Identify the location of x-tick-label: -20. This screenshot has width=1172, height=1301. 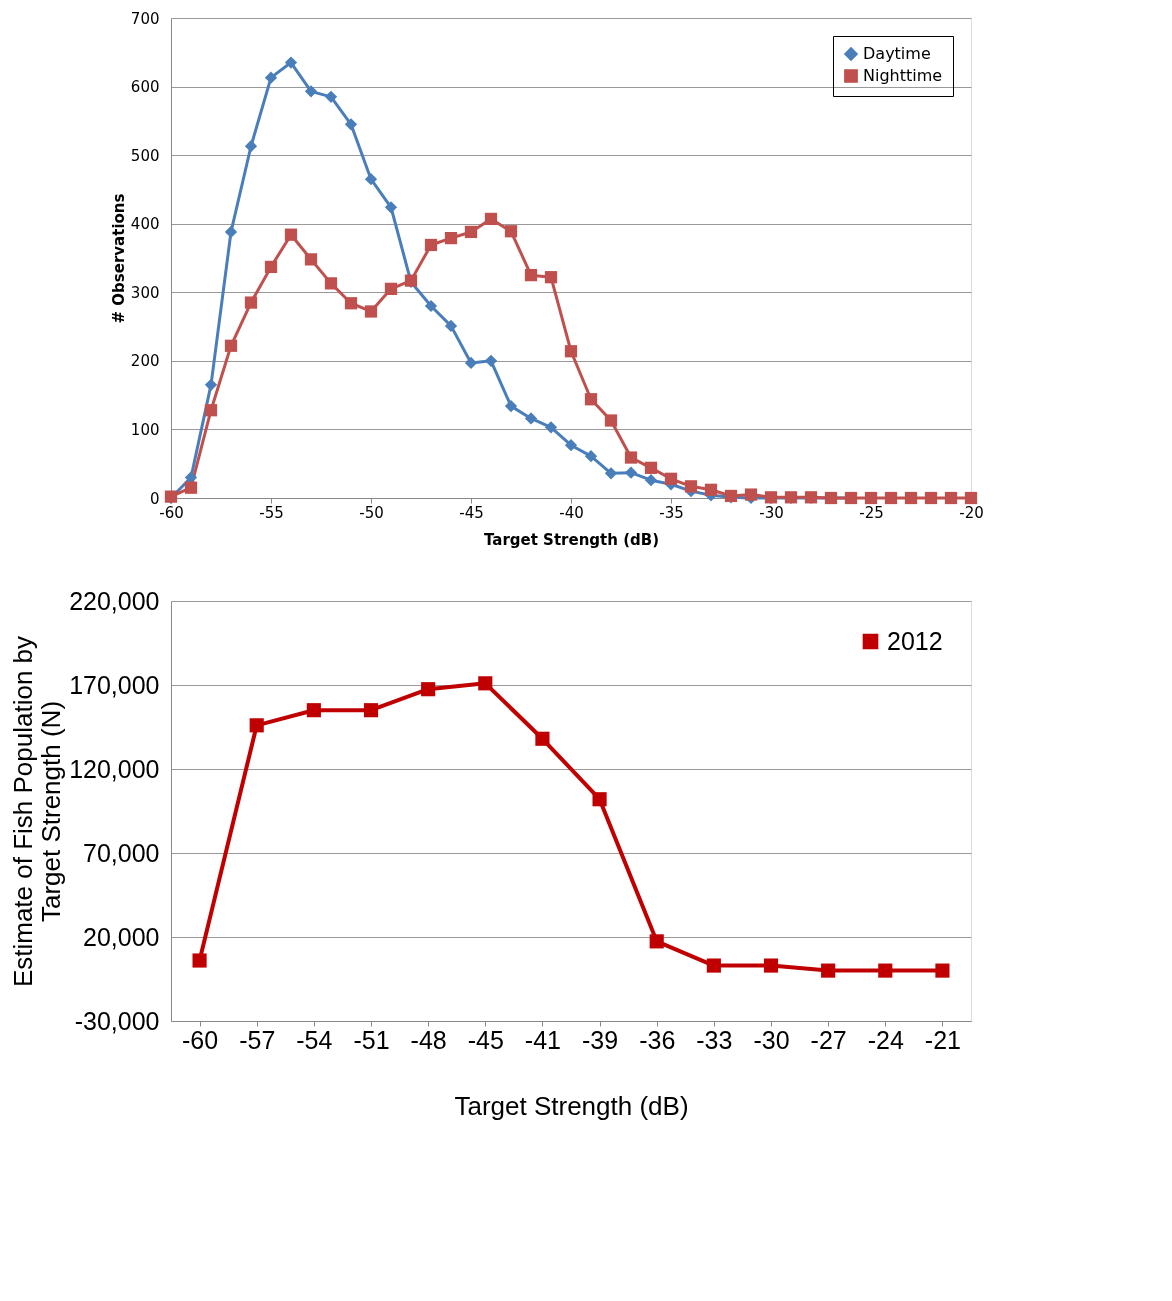
(971, 512).